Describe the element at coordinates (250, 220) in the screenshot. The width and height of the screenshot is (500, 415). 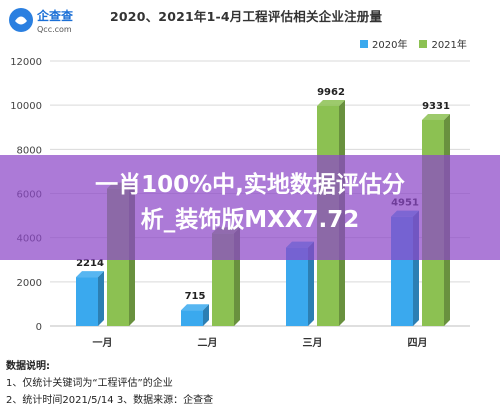
I see `overlay-line-2: 析_装饰版MXX7.72` at that location.